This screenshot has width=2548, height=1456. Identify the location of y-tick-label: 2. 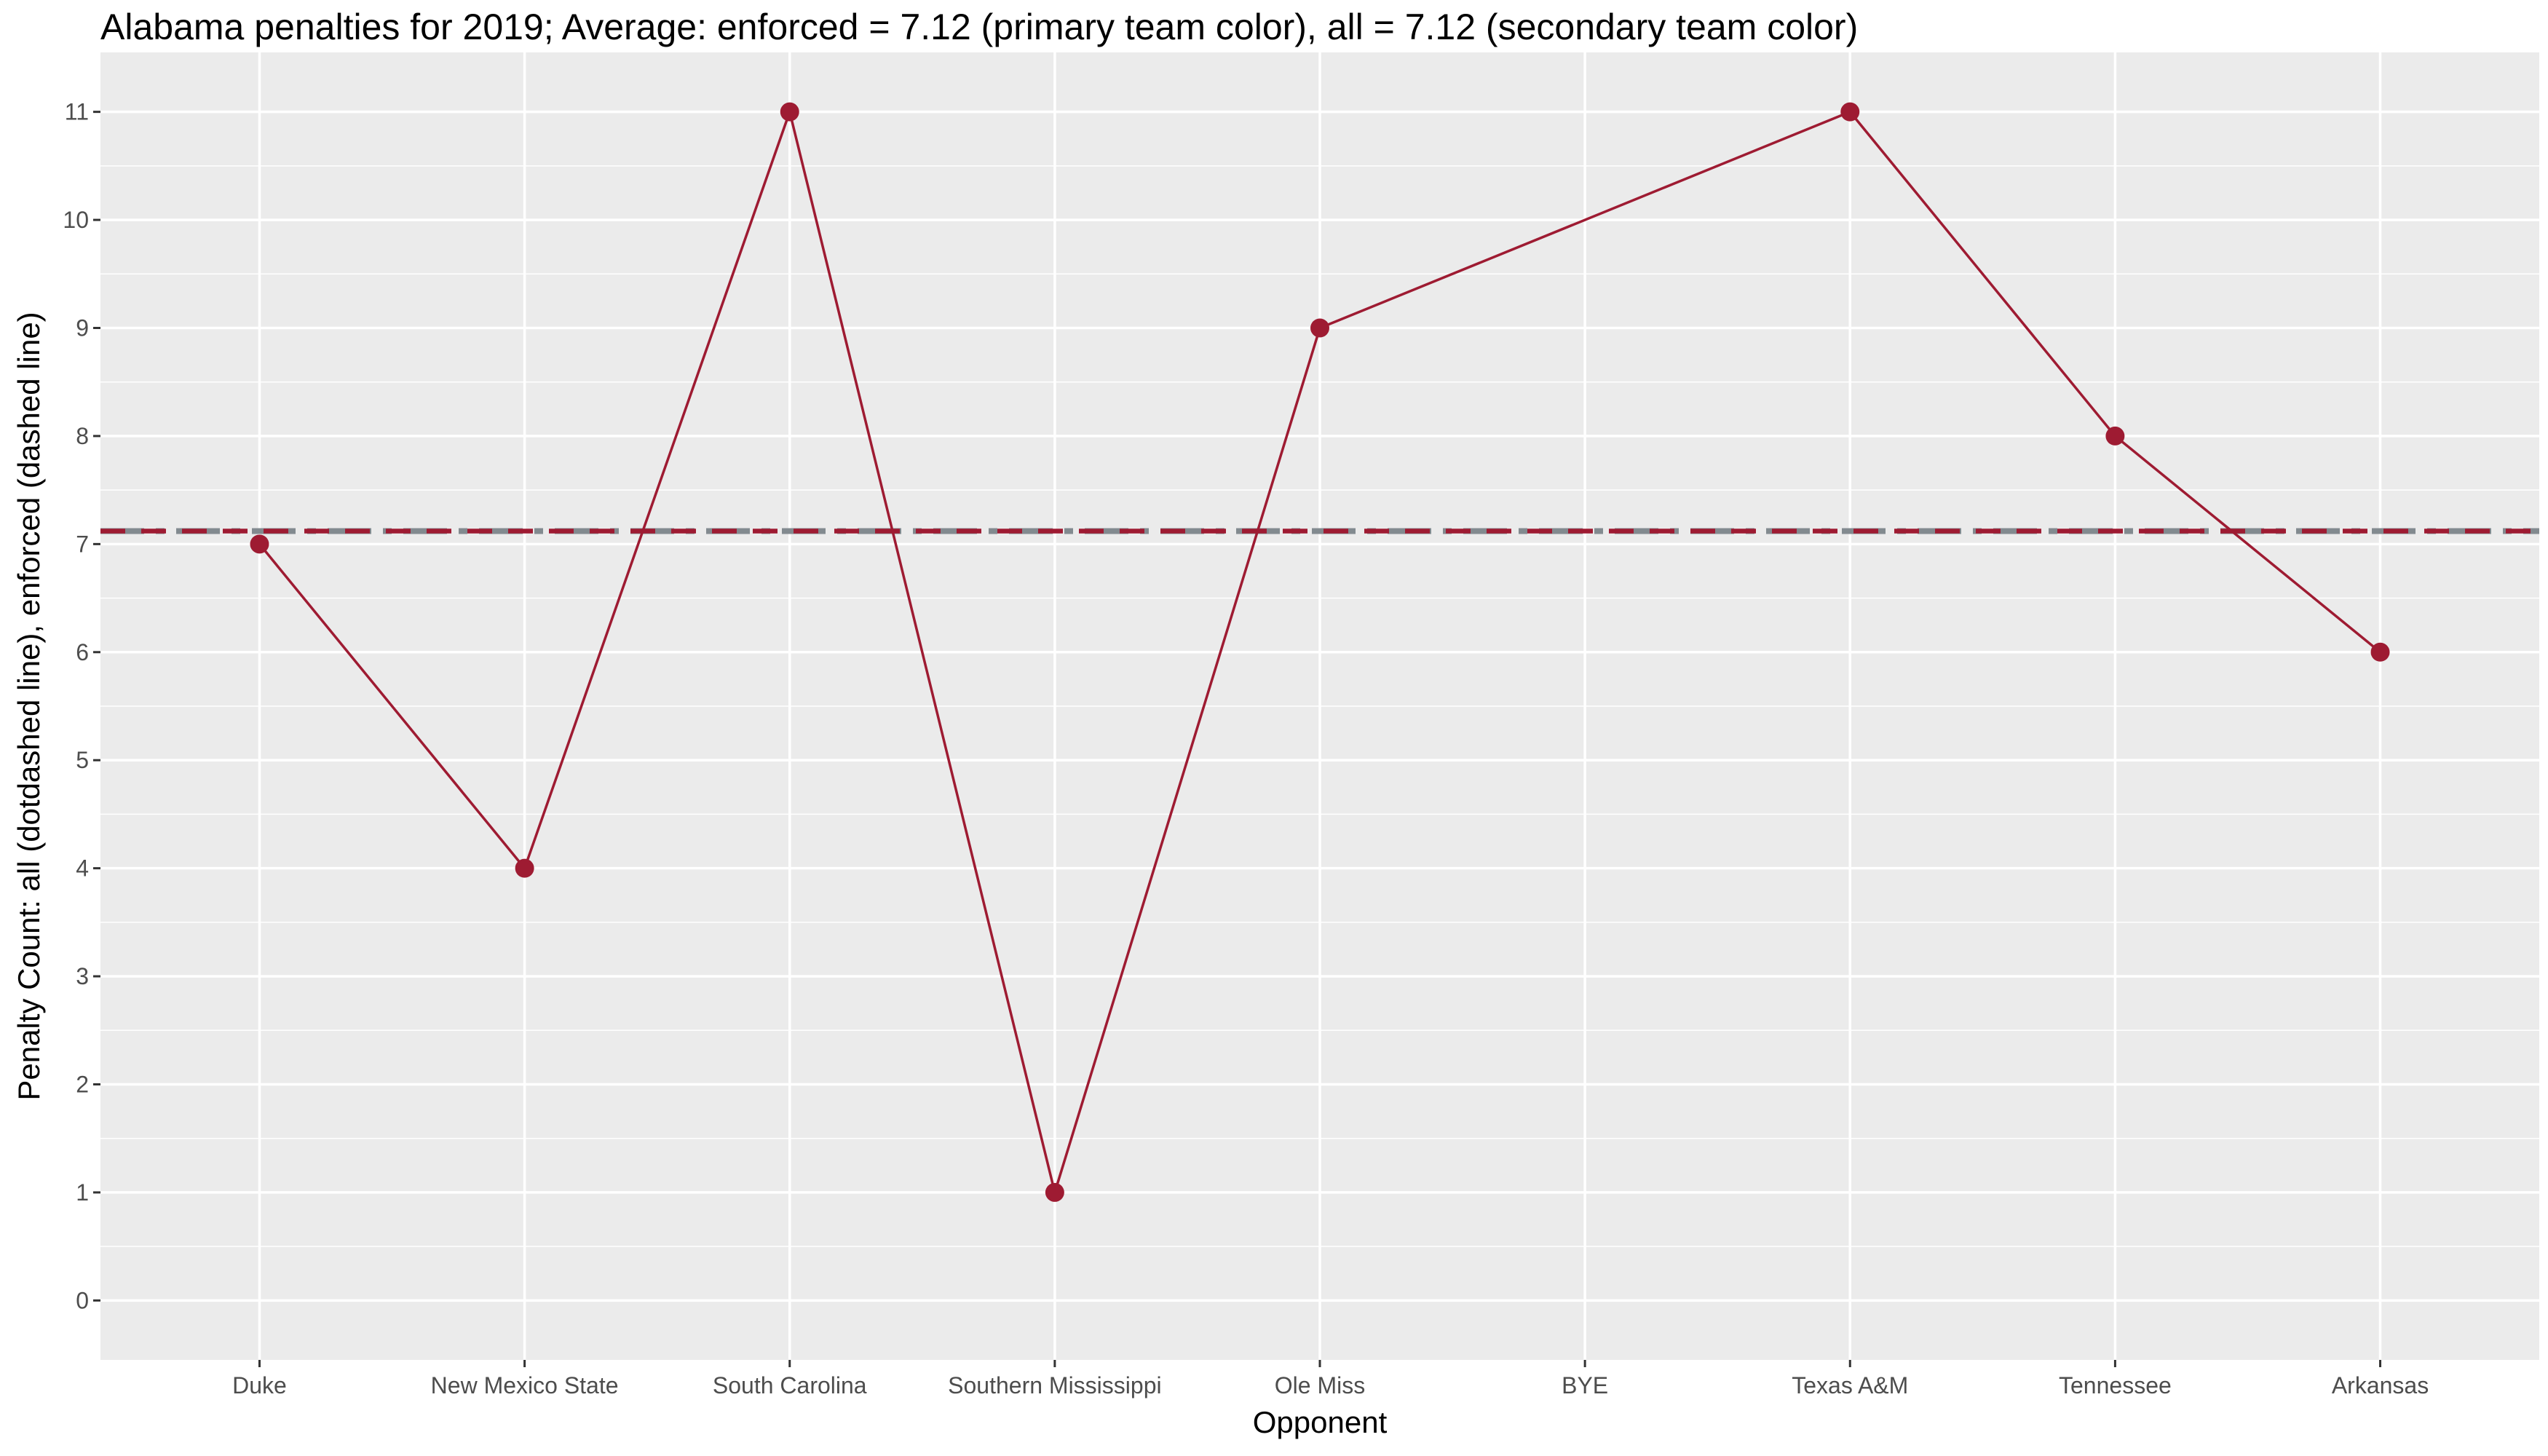
(82, 1085).